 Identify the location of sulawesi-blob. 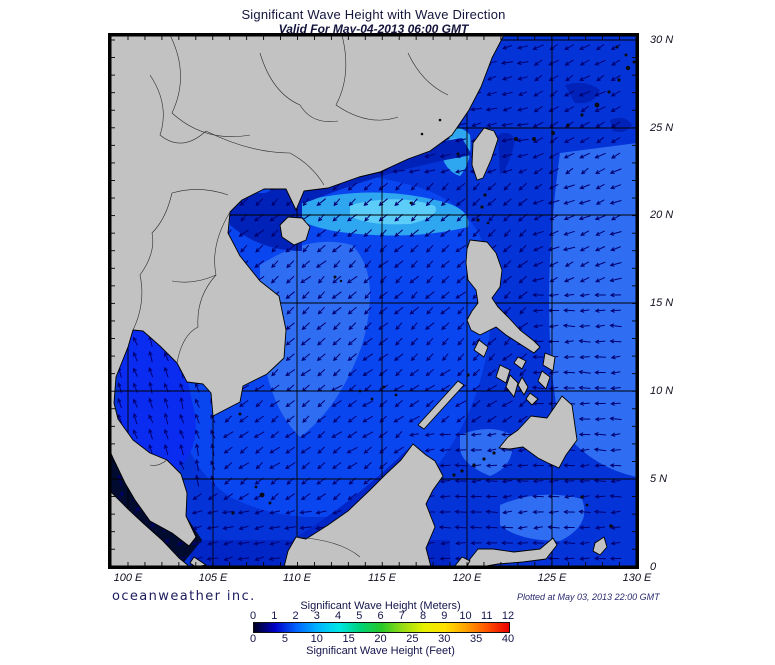
(462, 561).